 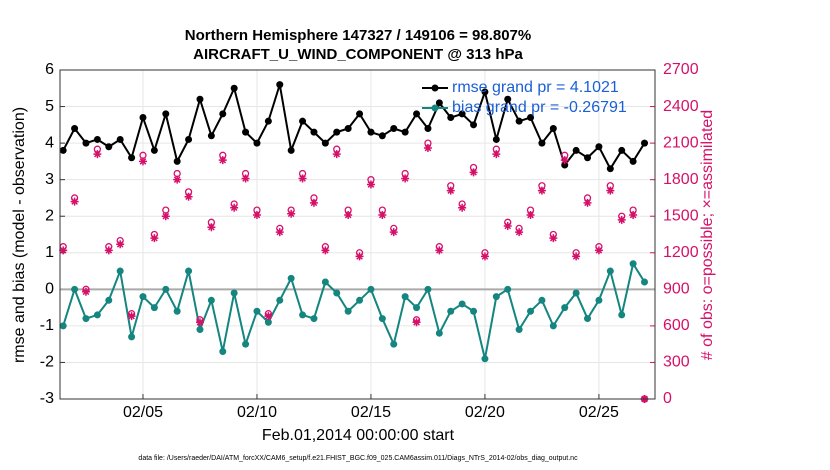 What do you see at coordinates (667, 398) in the screenshot?
I see `y2-tick-label: 0` at bounding box center [667, 398].